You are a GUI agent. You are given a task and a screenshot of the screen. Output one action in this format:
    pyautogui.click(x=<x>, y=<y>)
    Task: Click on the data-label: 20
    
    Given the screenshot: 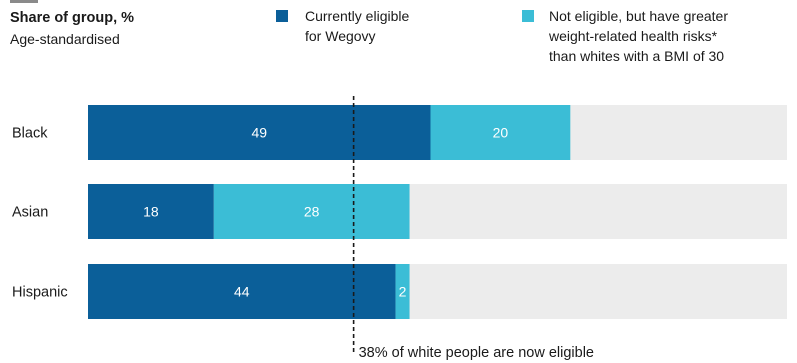 What is the action you would take?
    pyautogui.click(x=501, y=133)
    